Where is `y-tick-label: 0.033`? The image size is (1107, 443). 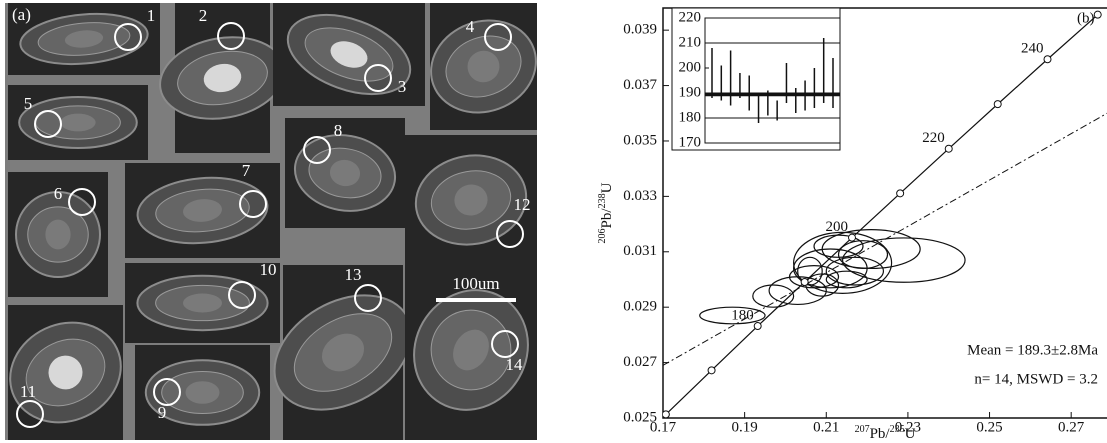
y-tick-label: 0.033 is located at coordinates (640, 196).